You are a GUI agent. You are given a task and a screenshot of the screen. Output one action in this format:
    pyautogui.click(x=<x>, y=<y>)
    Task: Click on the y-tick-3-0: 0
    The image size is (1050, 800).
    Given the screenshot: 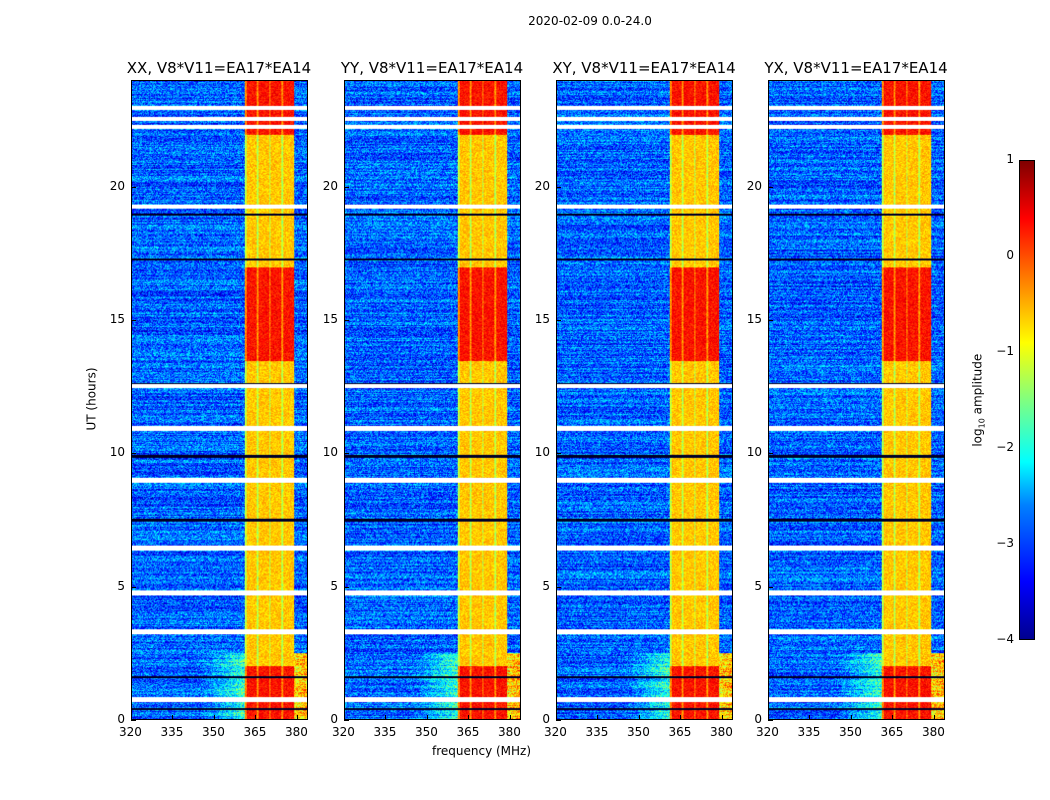 What is the action you would take?
    pyautogui.click(x=758, y=719)
    